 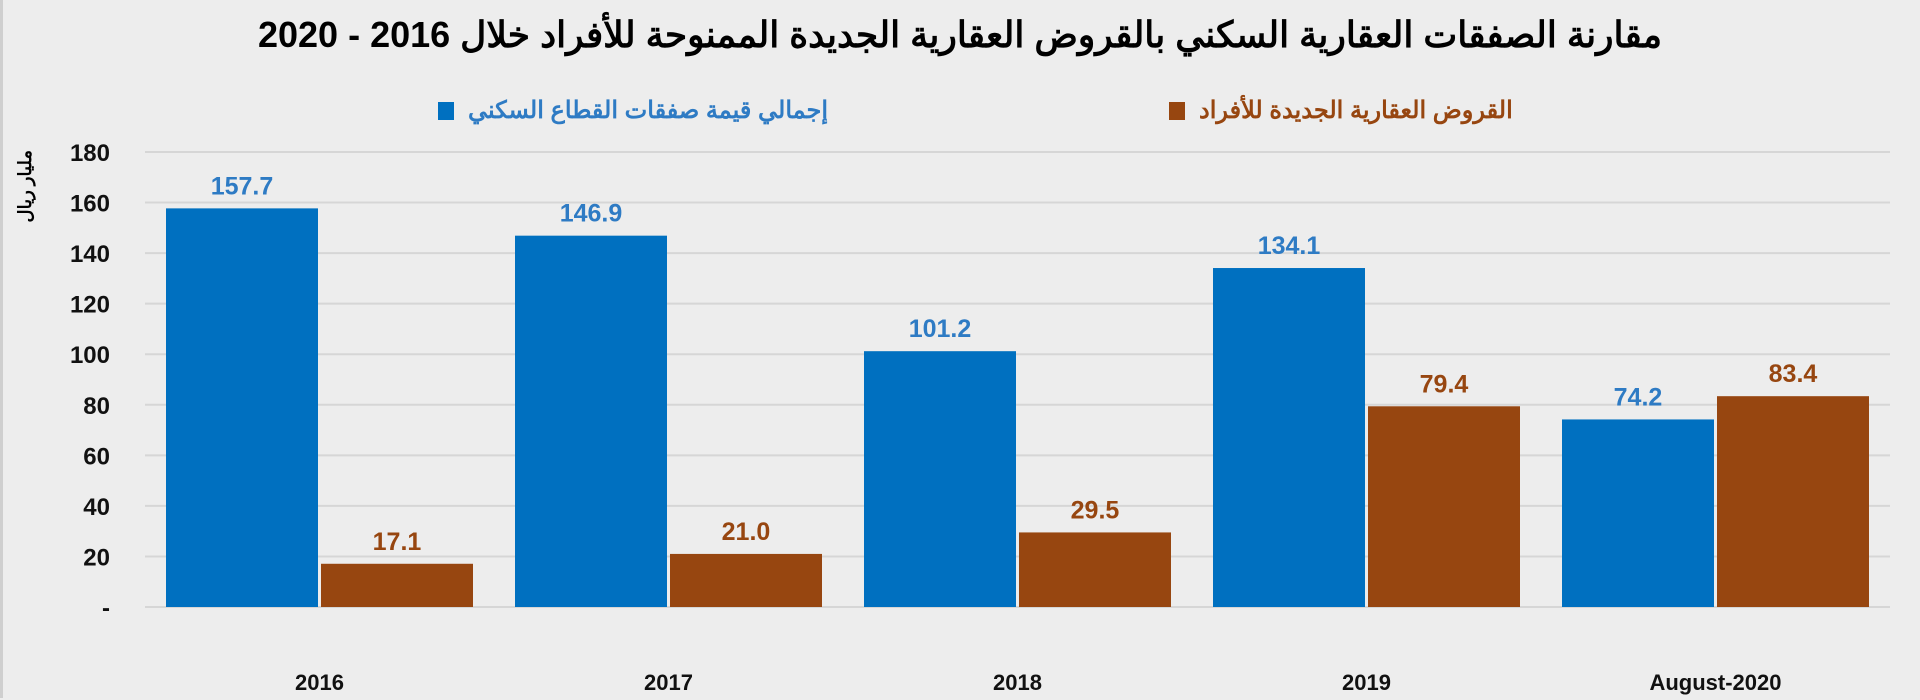 I want to click on y-tick-label: 180, so click(x=90, y=153).